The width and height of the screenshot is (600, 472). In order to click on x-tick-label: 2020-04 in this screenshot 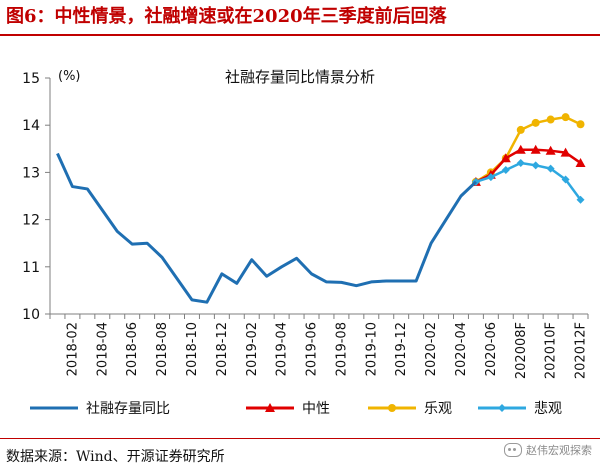, I will do `click(461, 349)`.